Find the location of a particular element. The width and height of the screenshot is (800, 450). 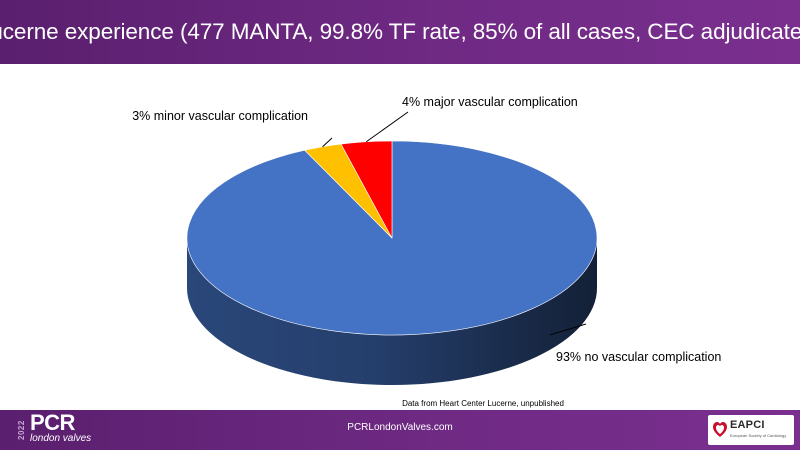

label-major-complication: 4% major vascular complication is located at coordinates (490, 102).